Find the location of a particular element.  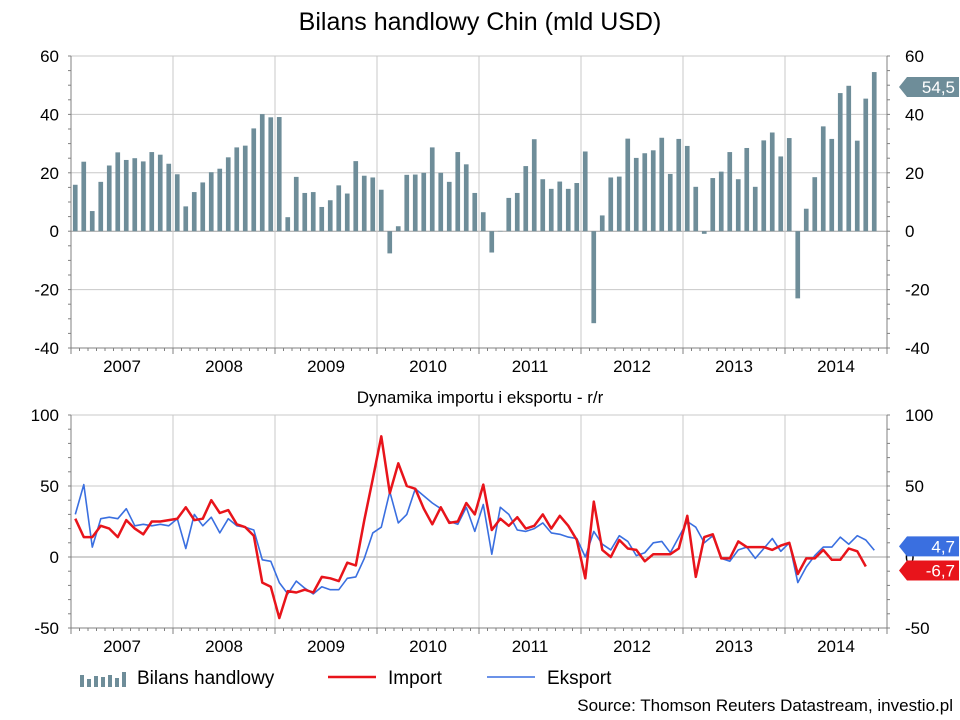

top-right-ytick-label: 40 is located at coordinates (914, 114).